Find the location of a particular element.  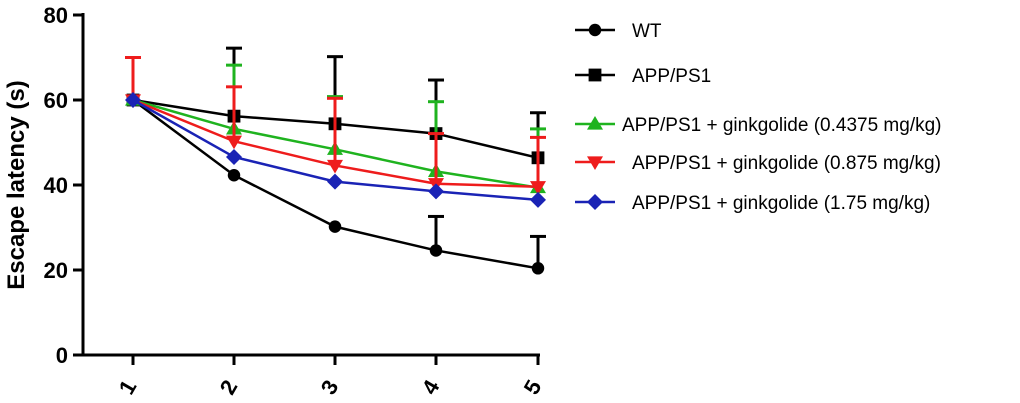

x-tick-label: 2 is located at coordinates (229, 387).